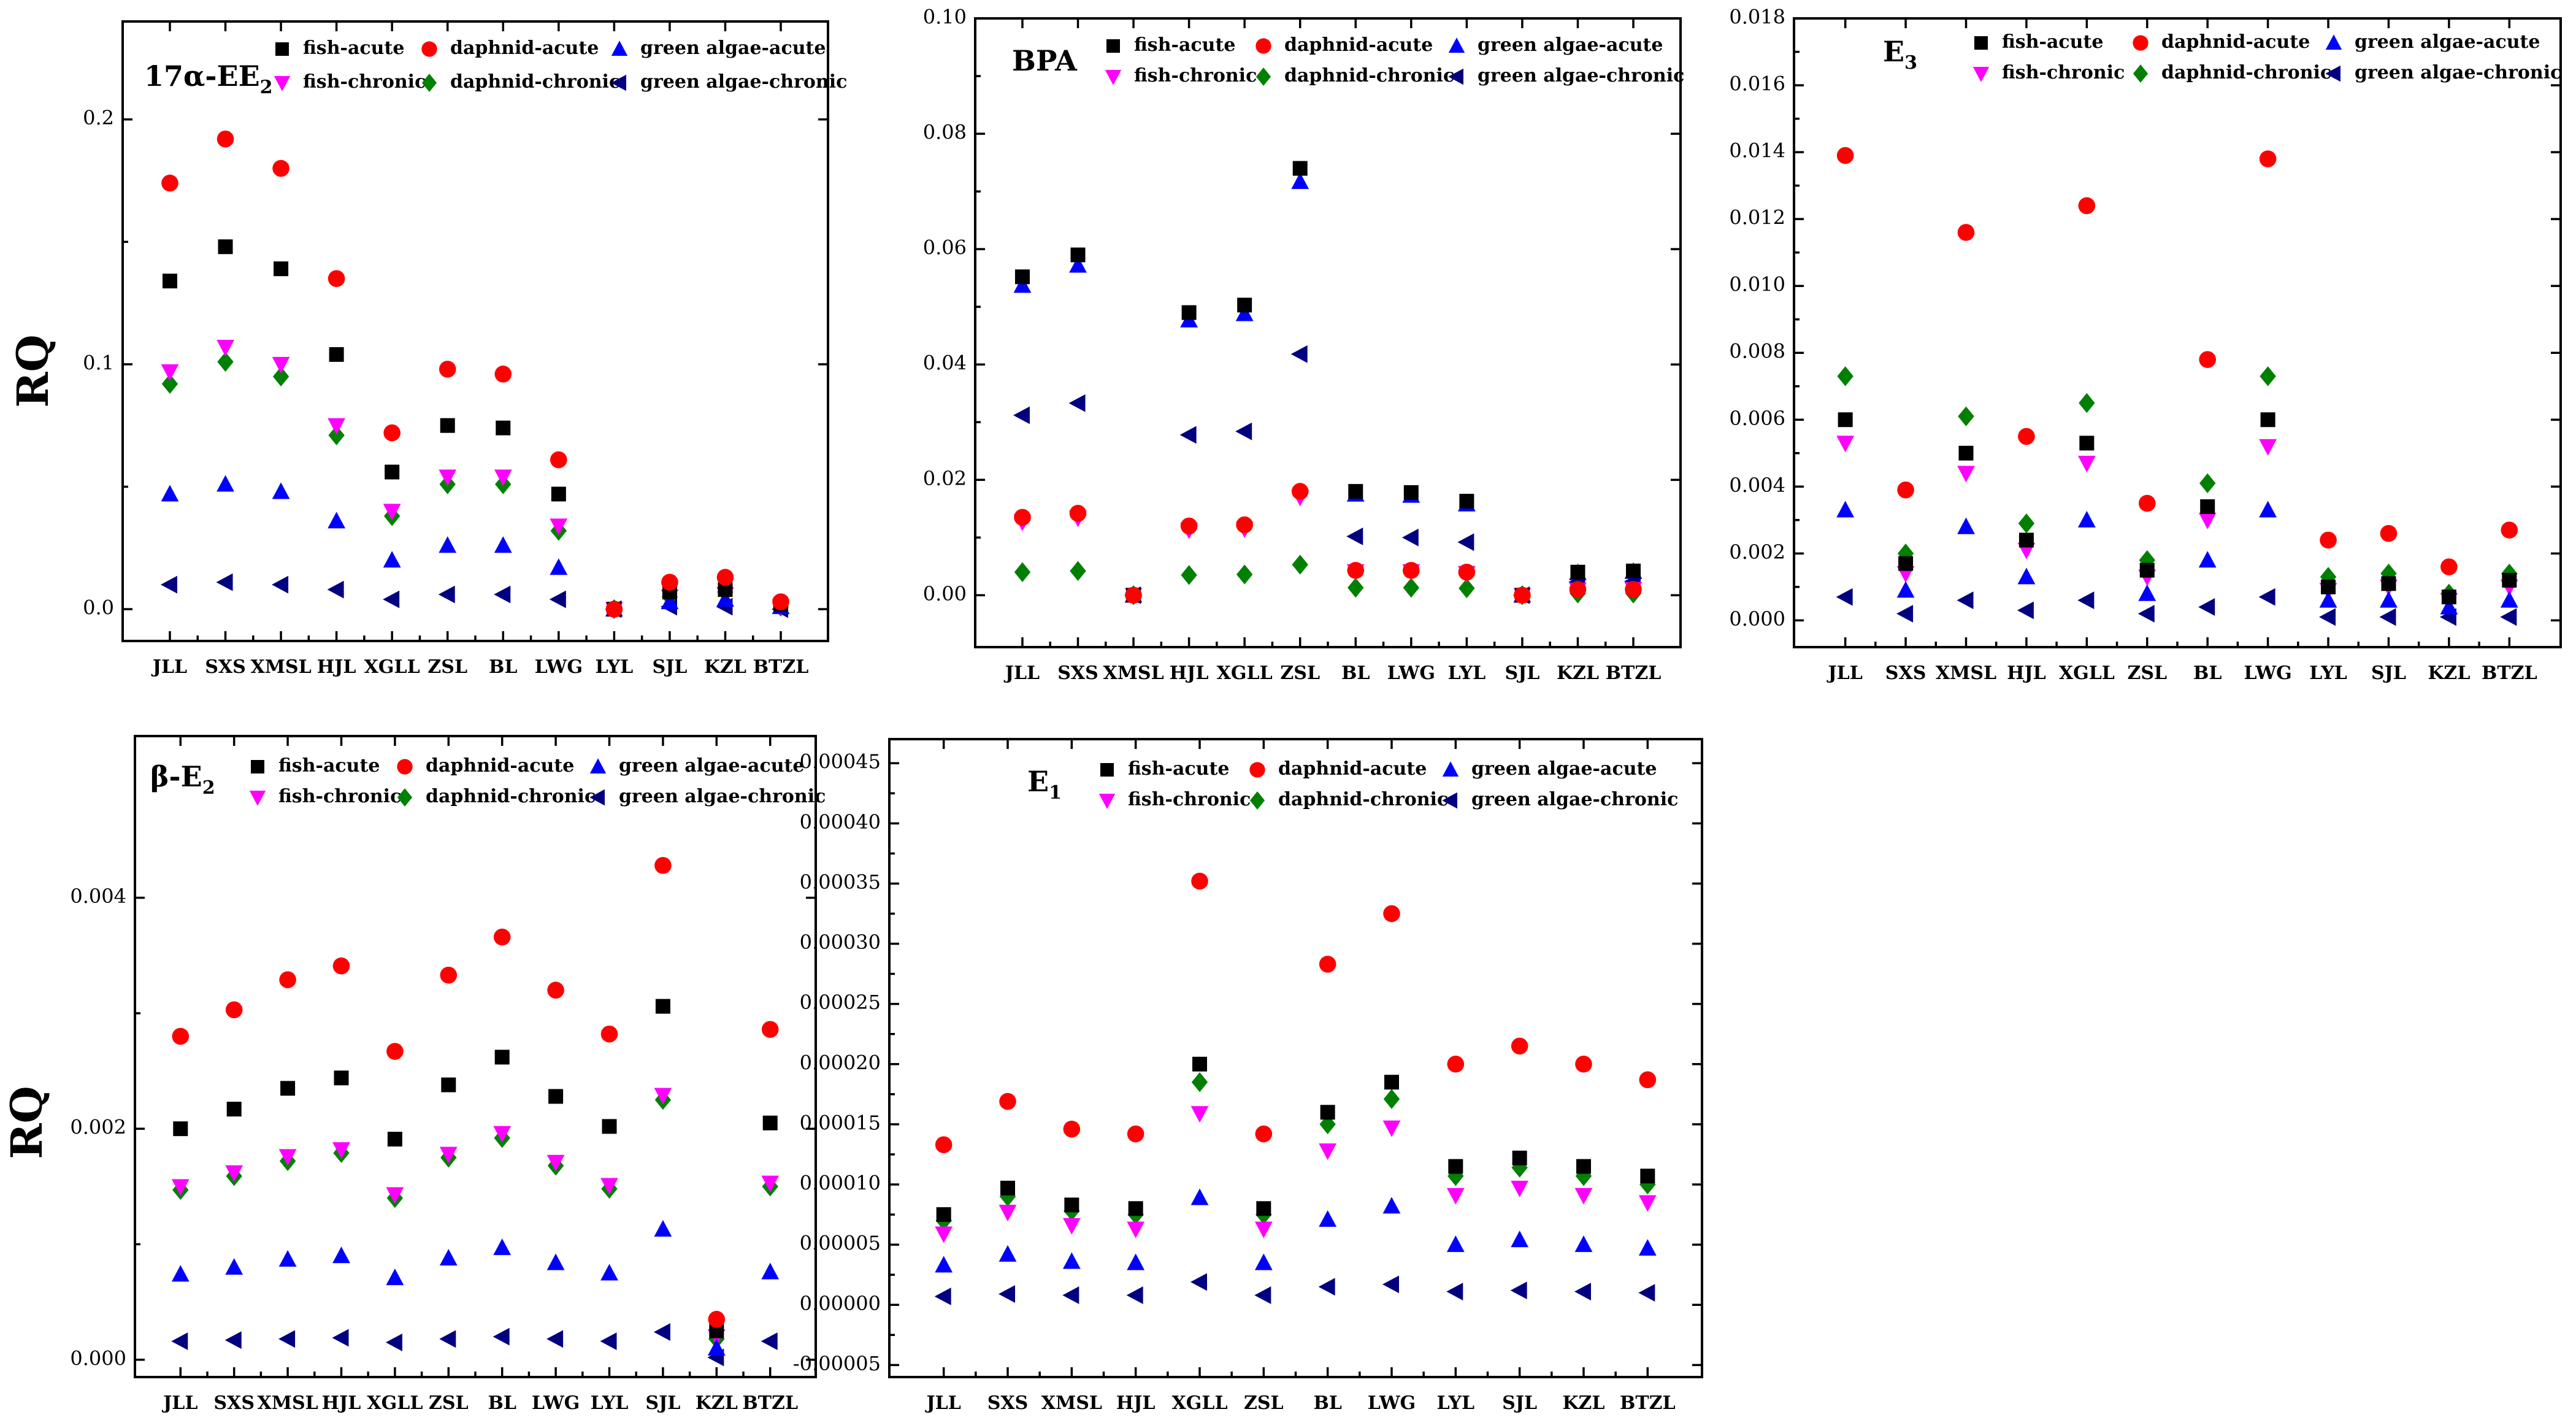 This screenshot has height=1420, width=2576. I want to click on legend-label-algae-acute: green algae-acute, so click(733, 48).